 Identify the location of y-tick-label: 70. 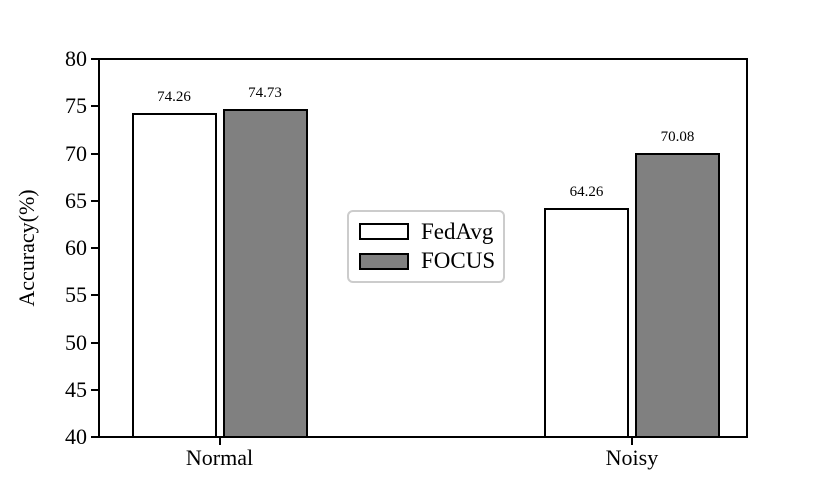
(76, 153).